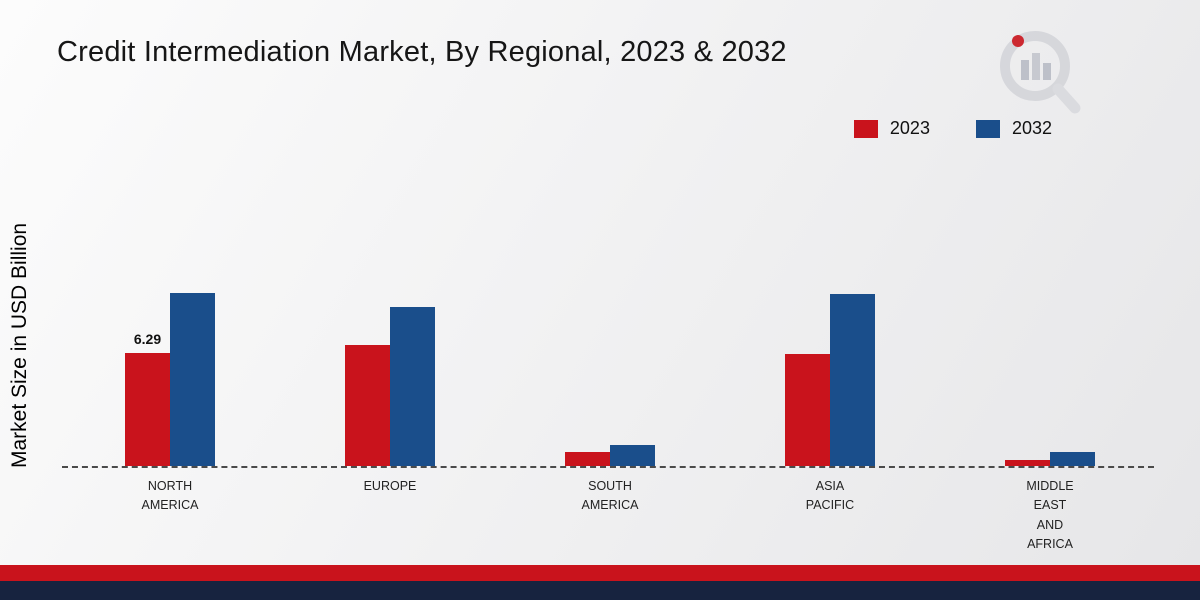 This screenshot has height=600, width=1200. I want to click on category-label-2: SOUTH AMERICA, so click(610, 496).